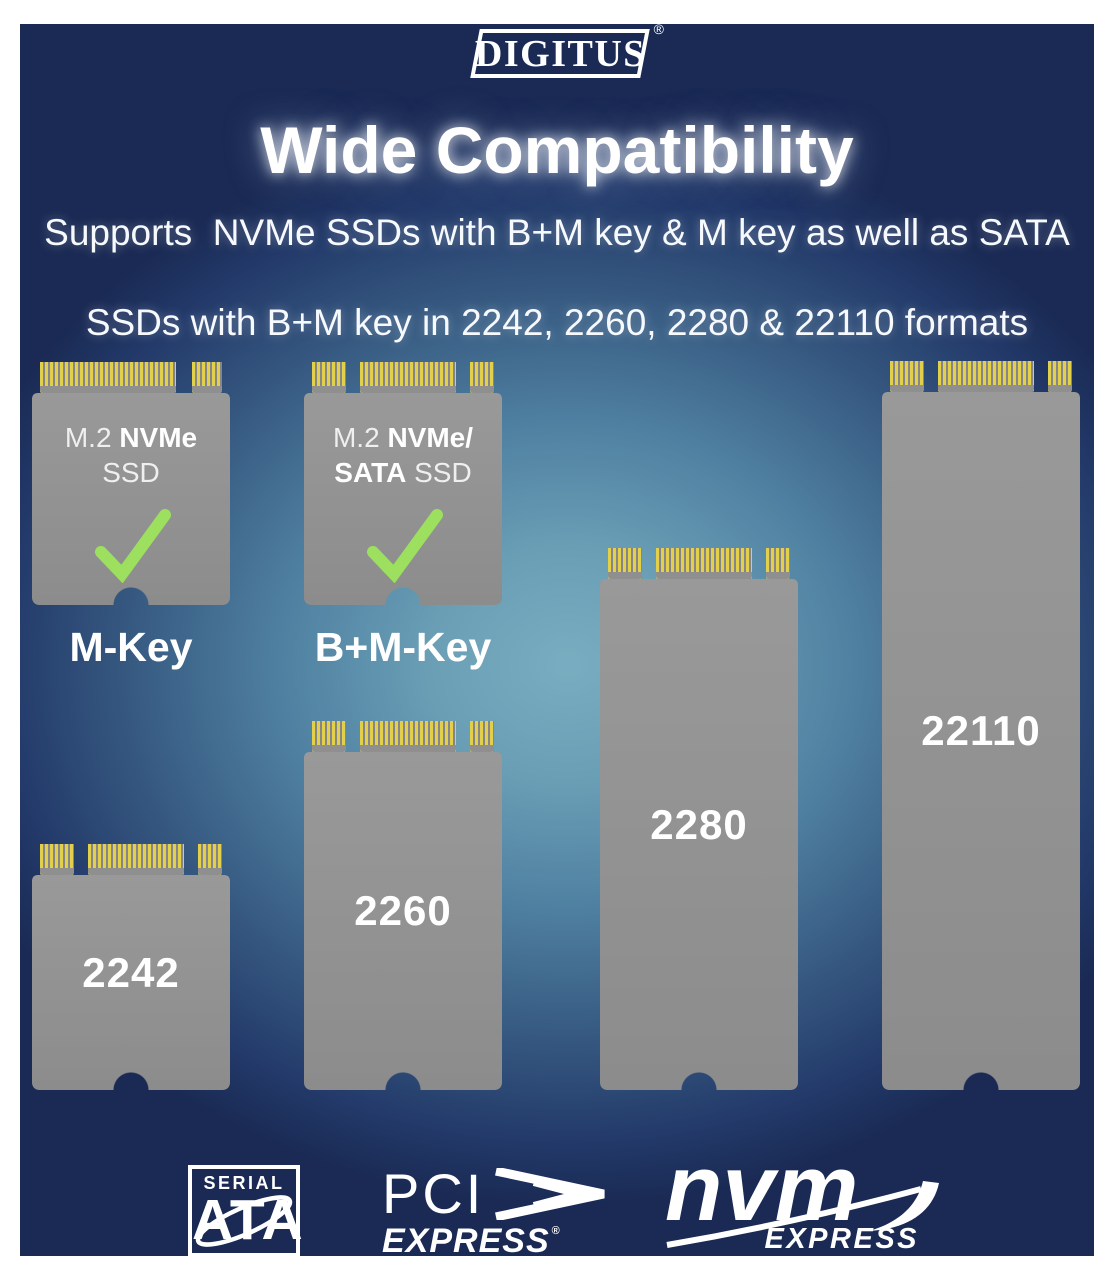 This screenshot has width=1115, height=1282. I want to click on nvm-swoosh-icon, so click(802, 1214).